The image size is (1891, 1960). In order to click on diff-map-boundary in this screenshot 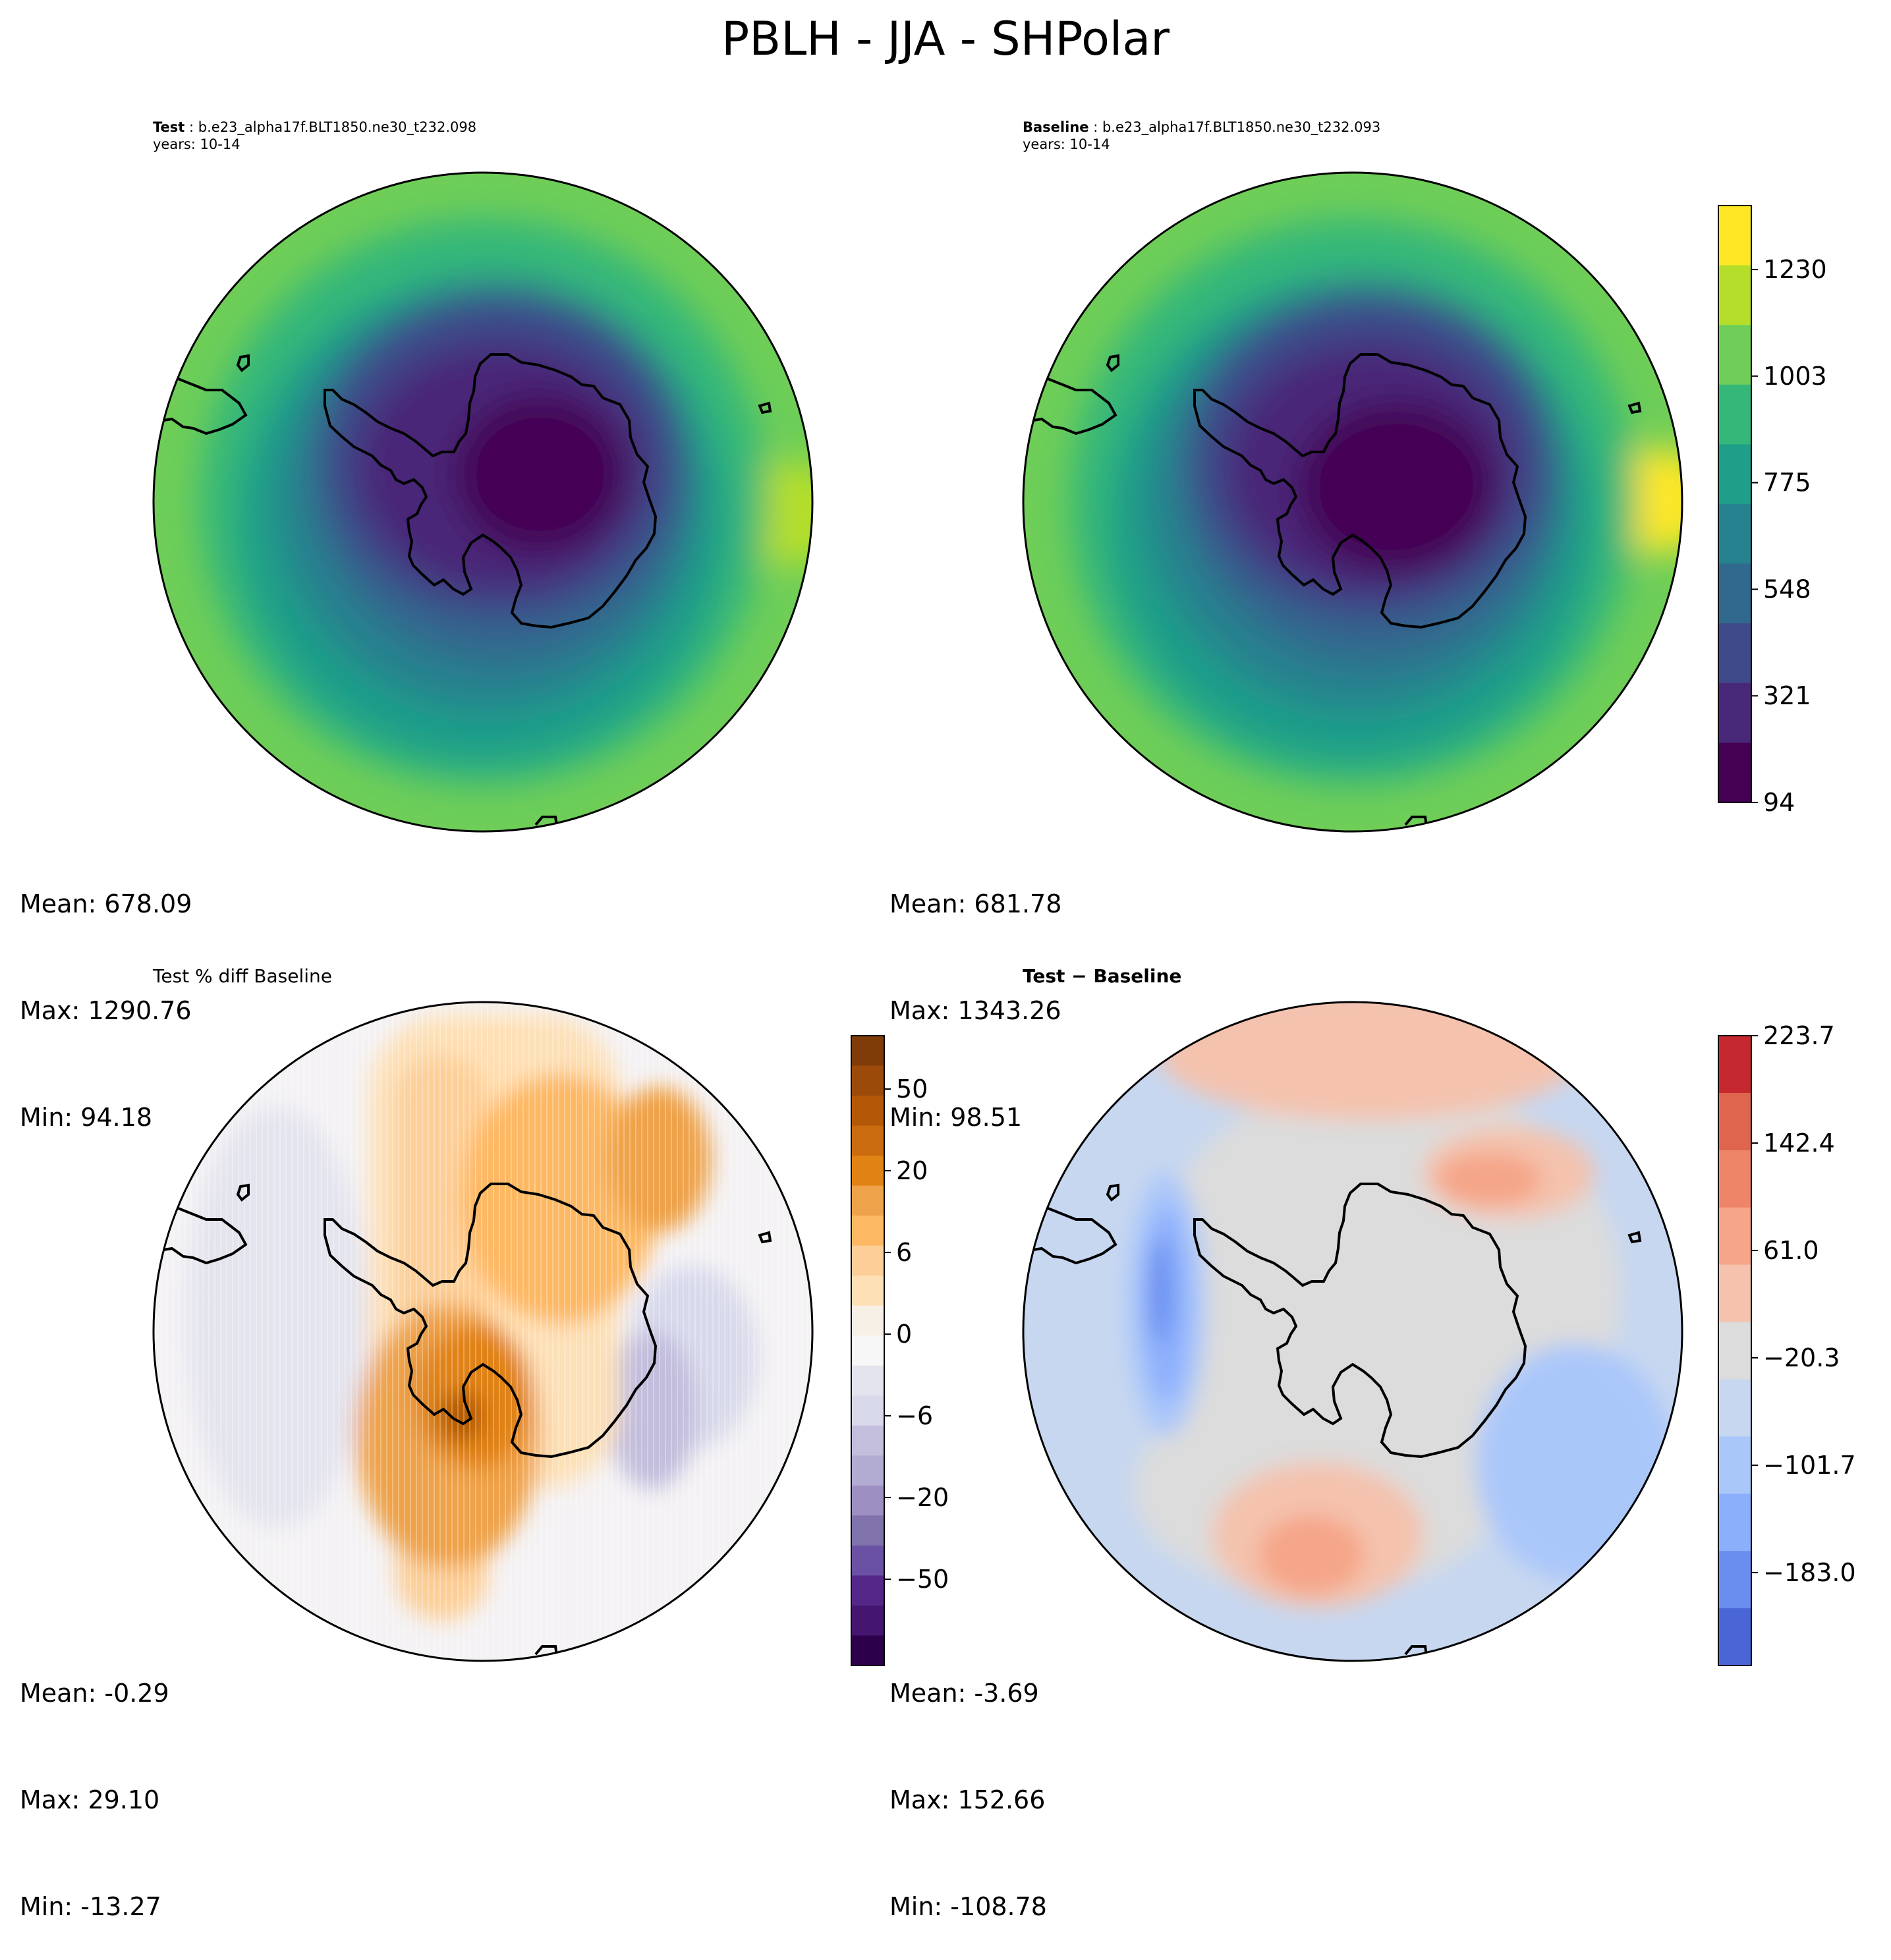, I will do `click(1352, 1331)`.